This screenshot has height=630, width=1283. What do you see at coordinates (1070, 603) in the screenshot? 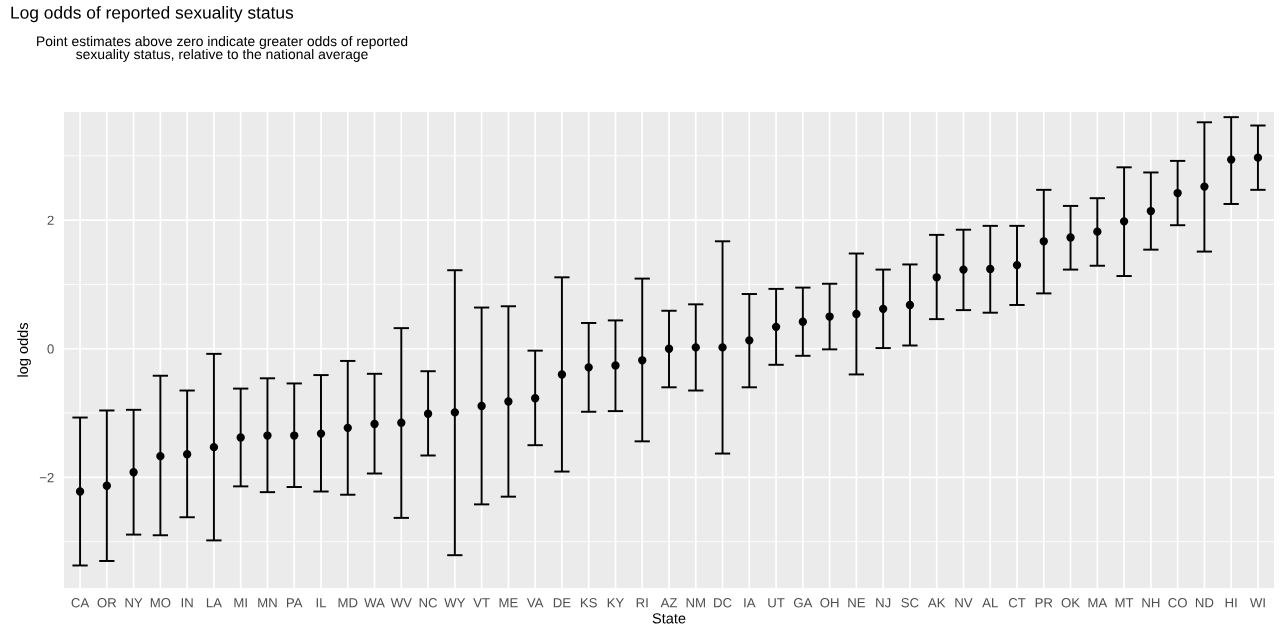
I see `x-tick-label: OK` at bounding box center [1070, 603].